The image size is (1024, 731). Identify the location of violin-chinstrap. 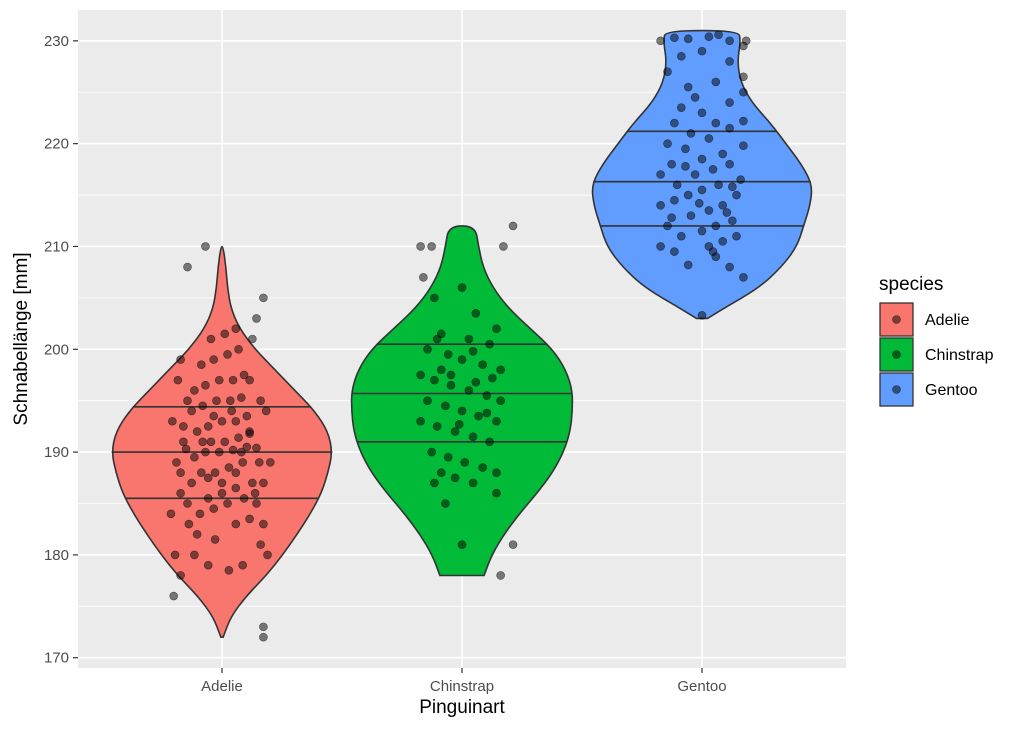
(462, 401).